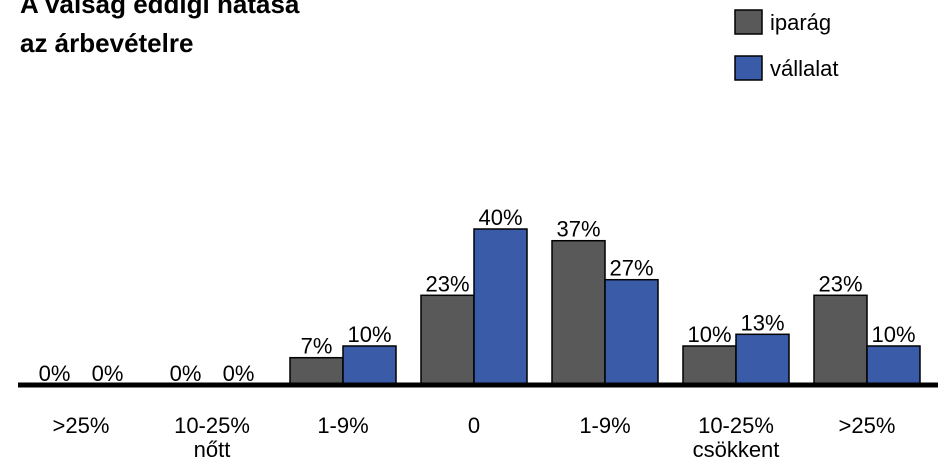  What do you see at coordinates (748, 68) in the screenshot?
I see `legend-swatch-vallalat` at bounding box center [748, 68].